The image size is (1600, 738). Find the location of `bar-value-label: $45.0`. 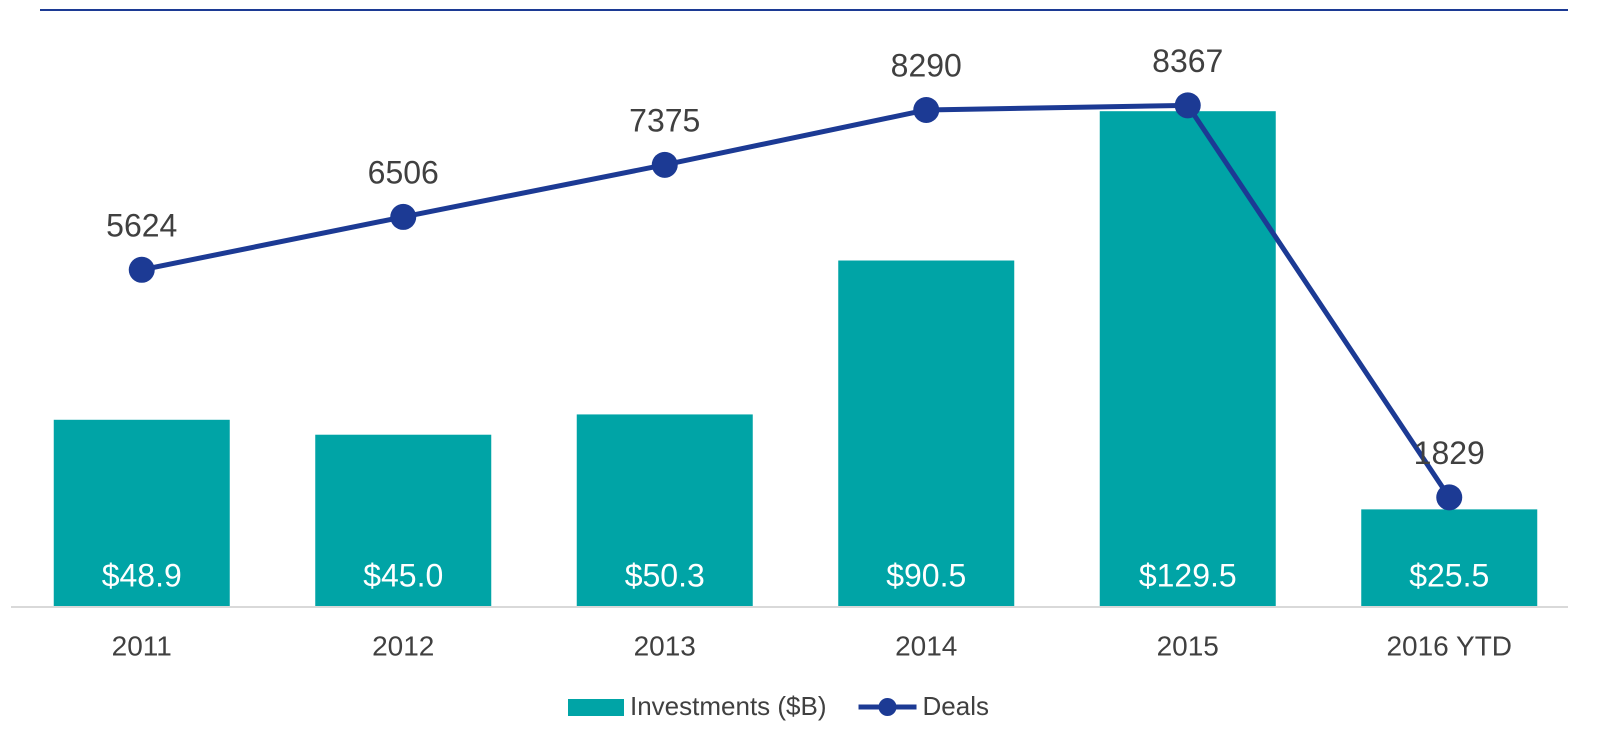

bar-value-label: $45.0 is located at coordinates (403, 575).